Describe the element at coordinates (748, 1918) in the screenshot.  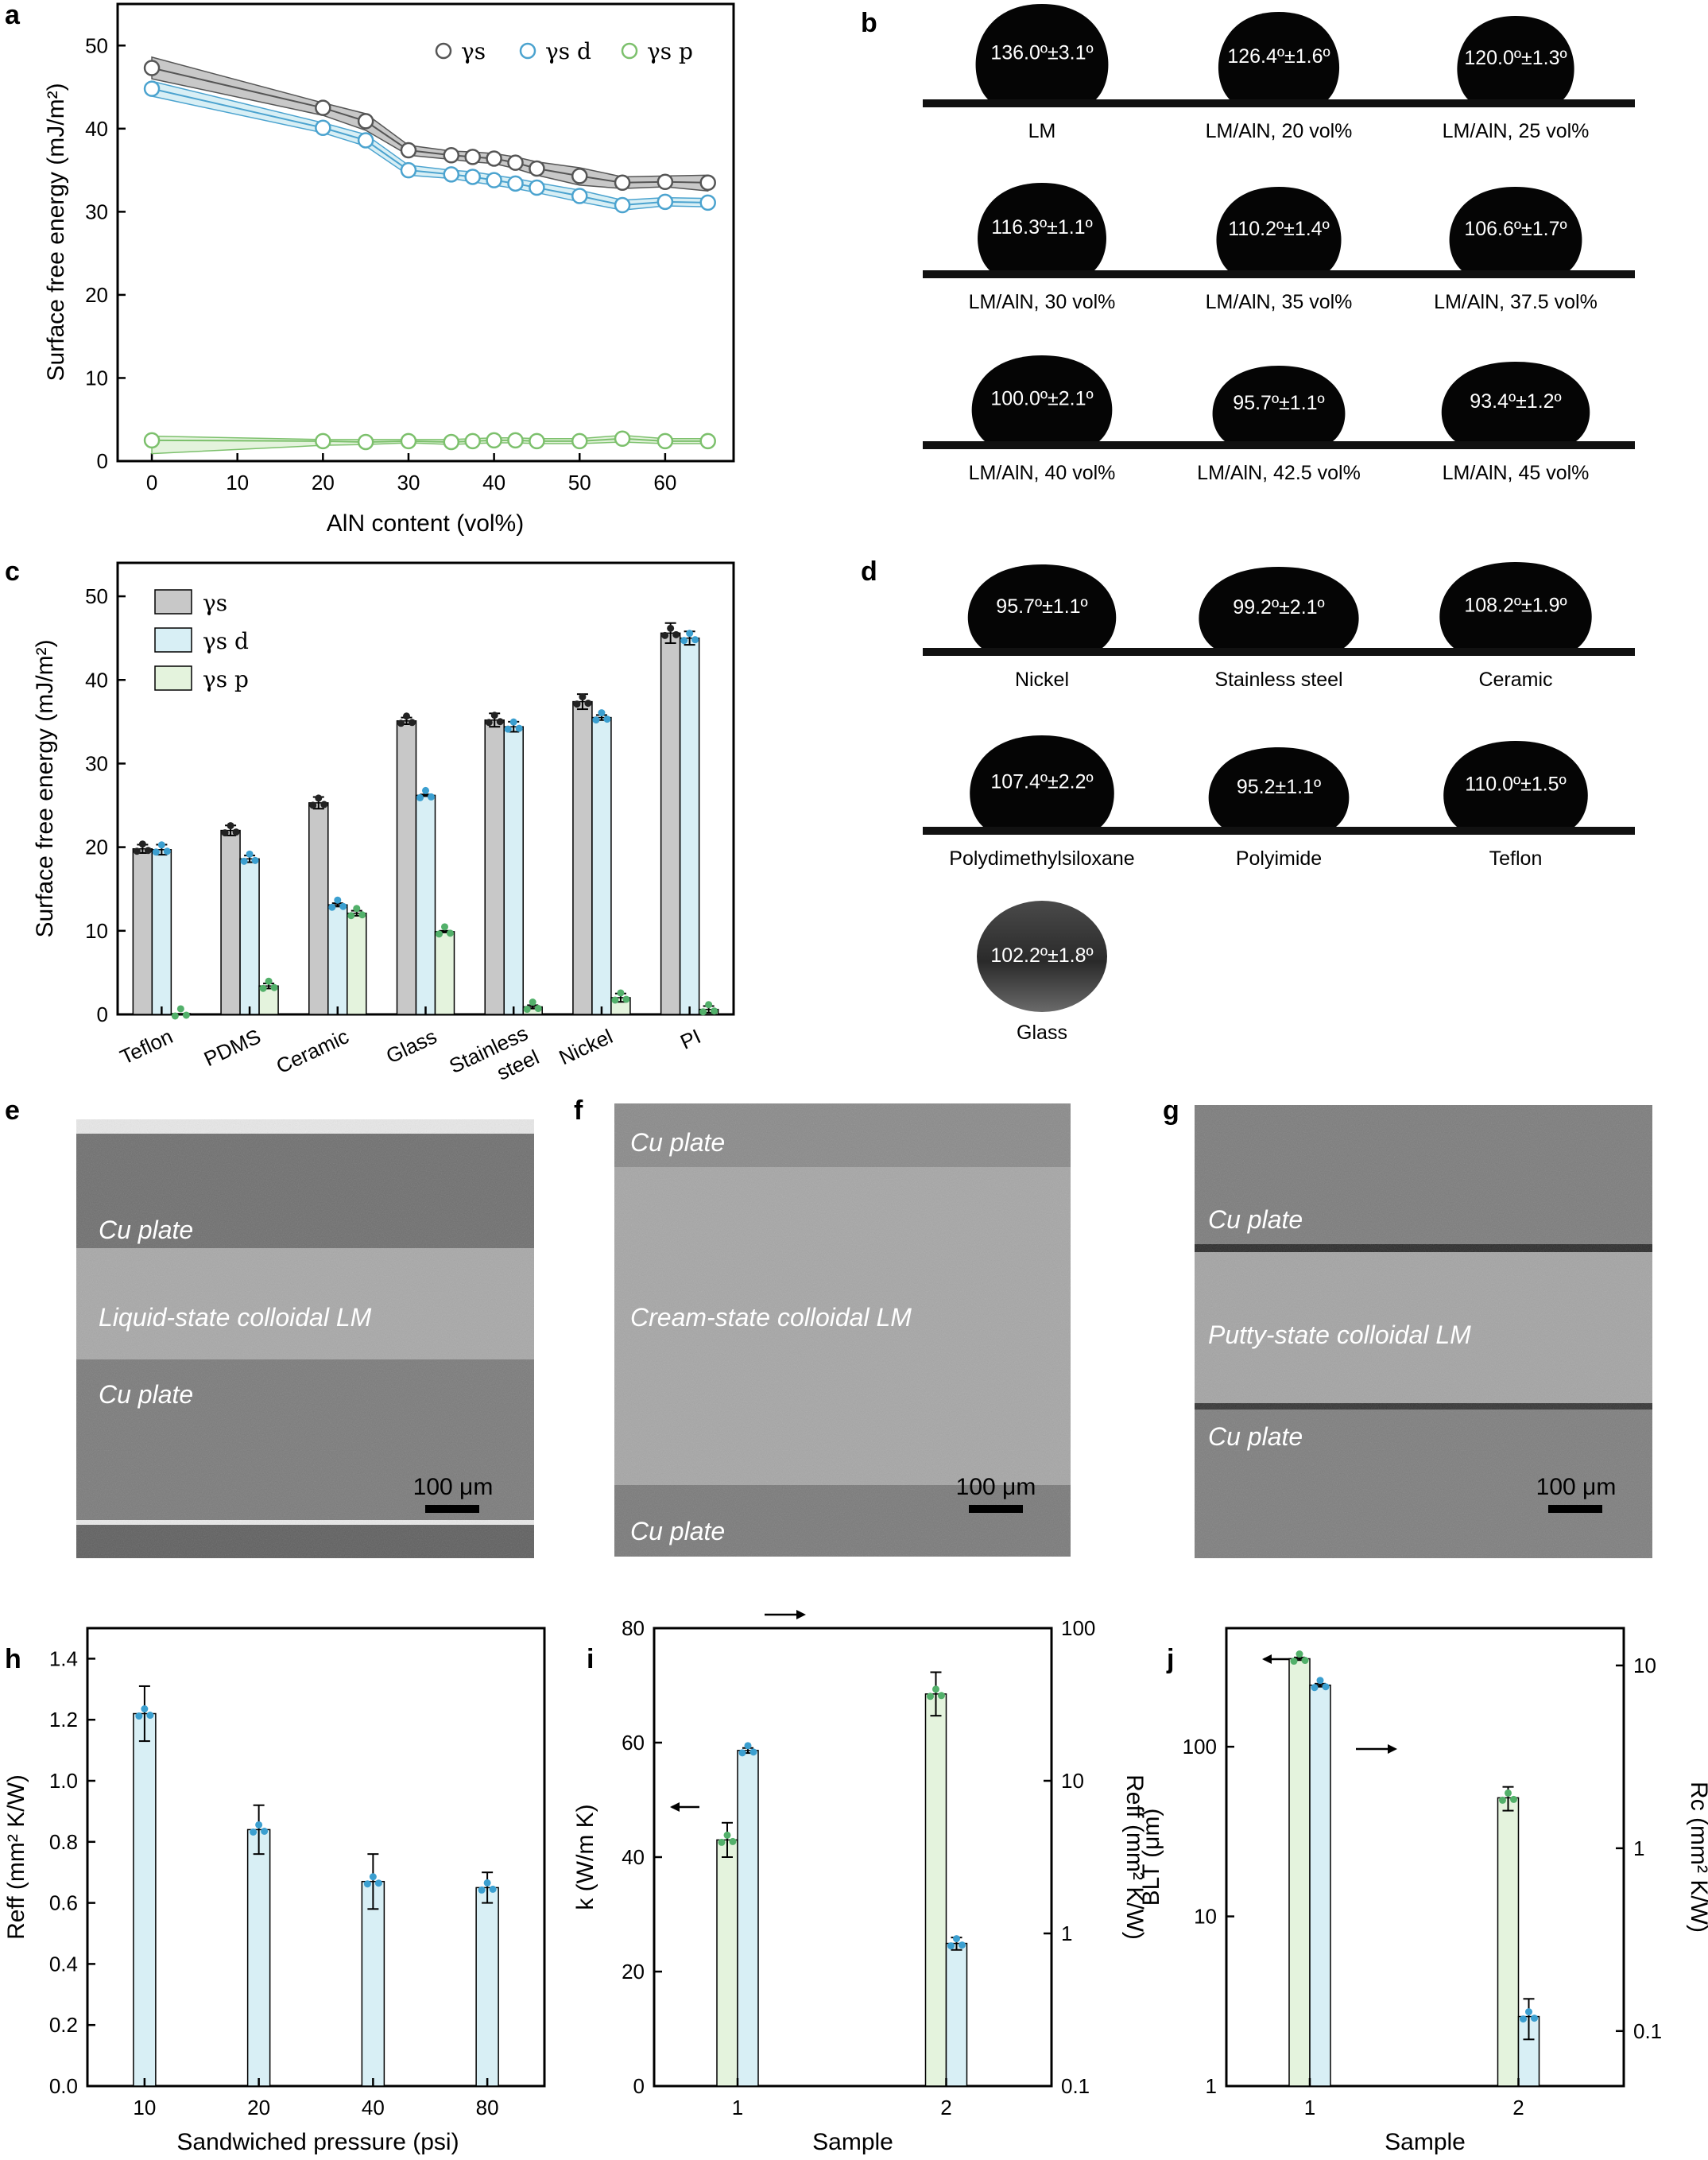
I see `chart-i-bar-reff` at that location.